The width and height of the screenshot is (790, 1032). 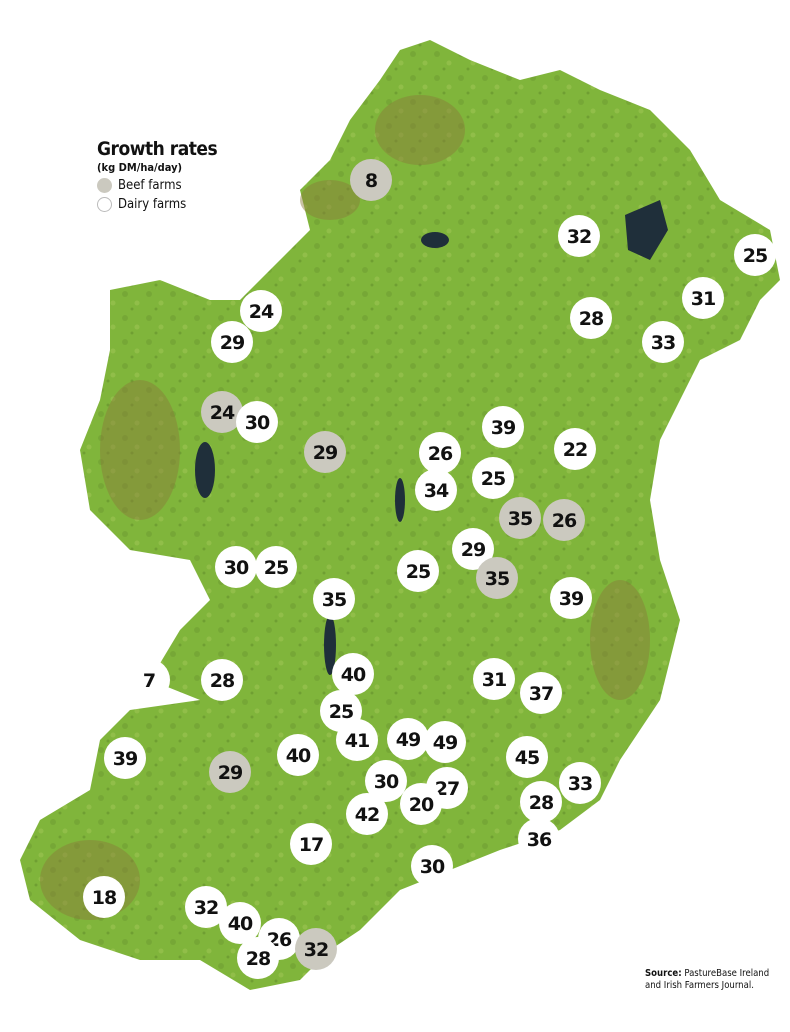 I want to click on growth-rate-value: 20, so click(x=421, y=805).